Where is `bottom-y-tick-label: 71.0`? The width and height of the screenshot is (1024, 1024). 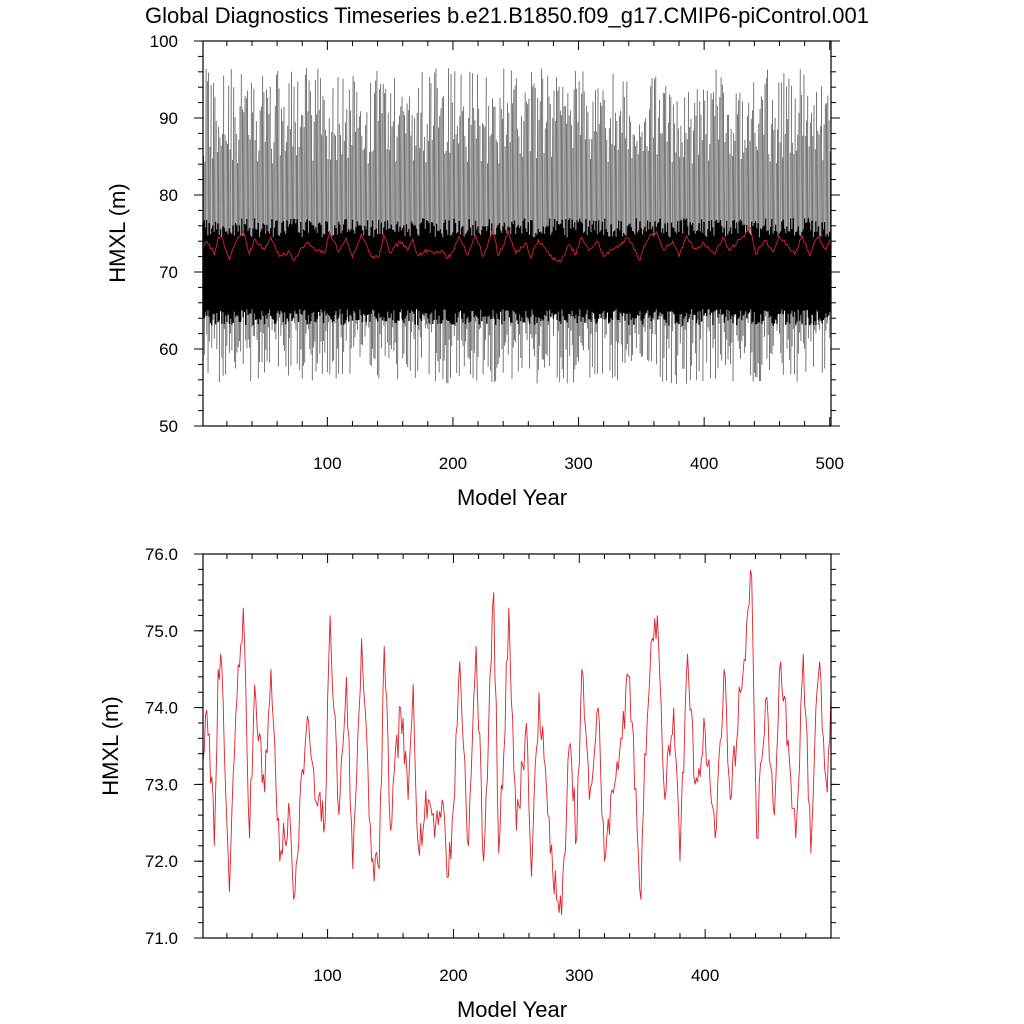
bottom-y-tick-label: 71.0 is located at coordinates (161, 938).